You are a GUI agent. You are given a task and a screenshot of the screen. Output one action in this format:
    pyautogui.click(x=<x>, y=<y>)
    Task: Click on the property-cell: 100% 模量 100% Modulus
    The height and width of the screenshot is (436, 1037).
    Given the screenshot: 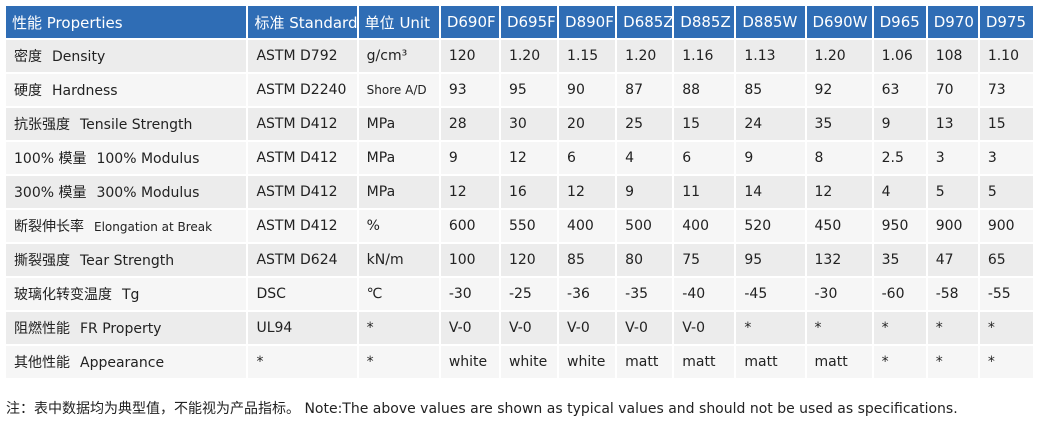 What is the action you would take?
    pyautogui.click(x=126, y=158)
    